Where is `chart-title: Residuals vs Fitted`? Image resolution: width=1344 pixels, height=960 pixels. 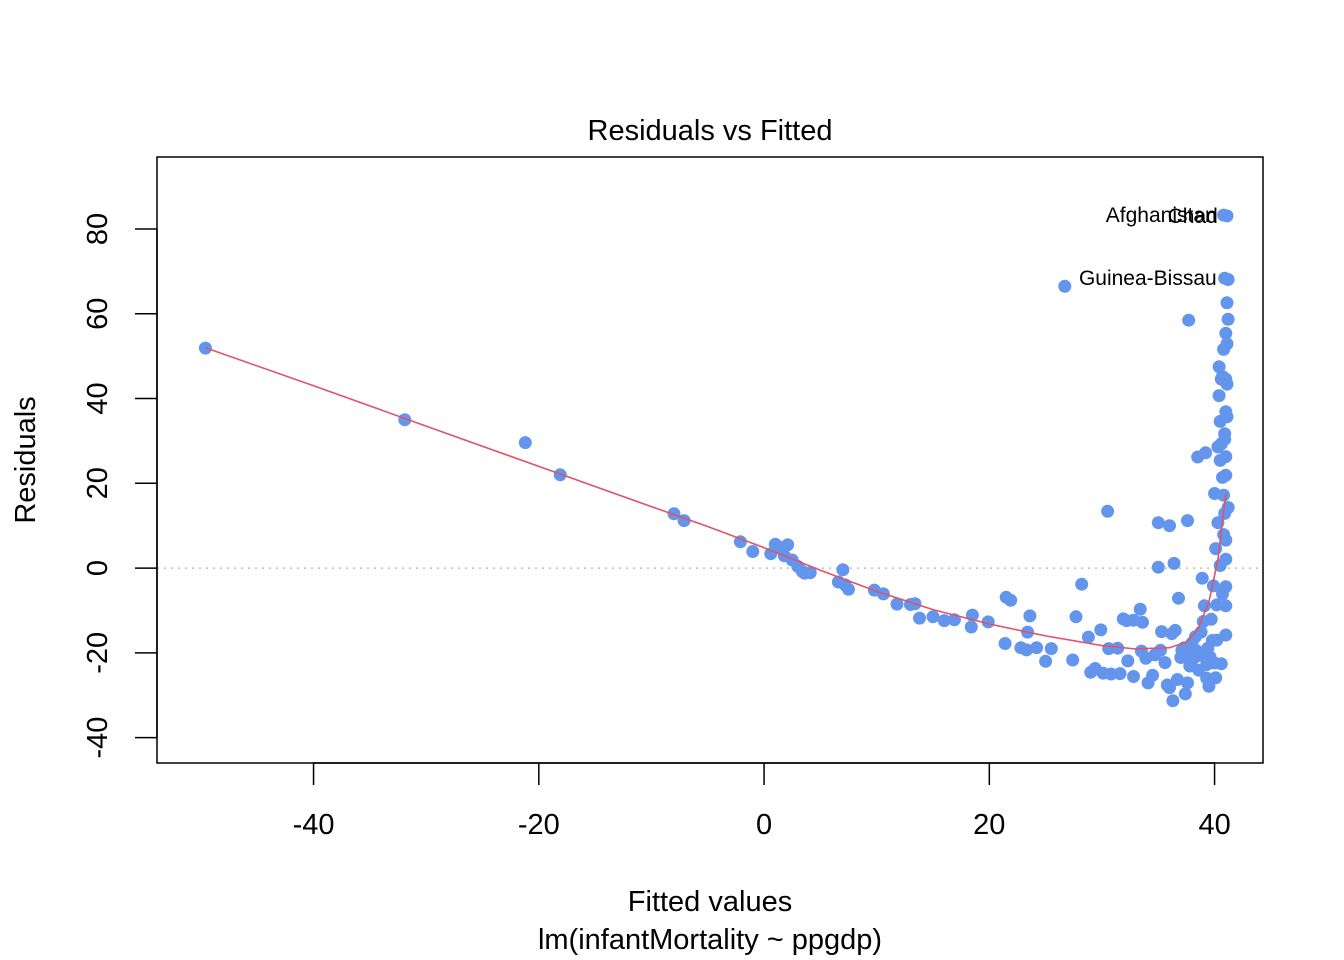 chart-title: Residuals vs Fitted is located at coordinates (710, 131).